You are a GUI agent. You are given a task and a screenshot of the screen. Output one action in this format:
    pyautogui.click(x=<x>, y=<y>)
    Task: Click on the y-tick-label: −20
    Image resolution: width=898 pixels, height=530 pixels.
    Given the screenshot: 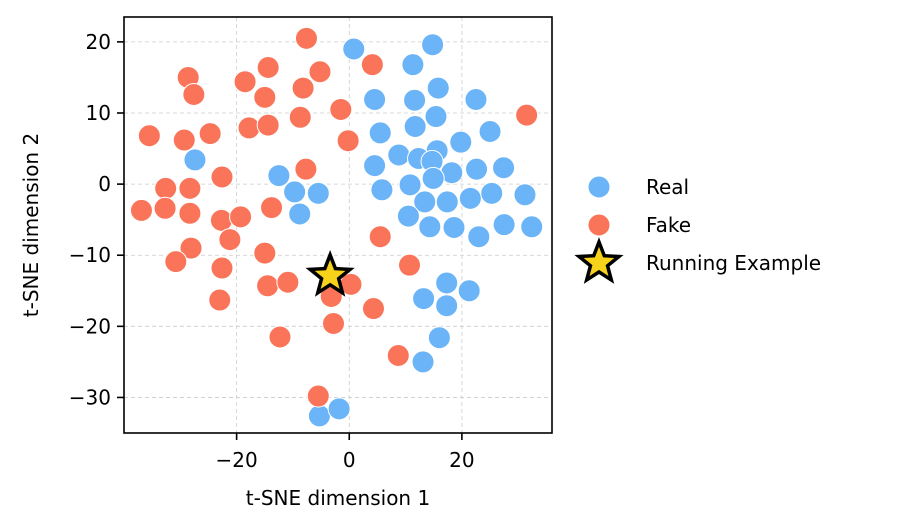 What is the action you would take?
    pyautogui.click(x=90, y=326)
    